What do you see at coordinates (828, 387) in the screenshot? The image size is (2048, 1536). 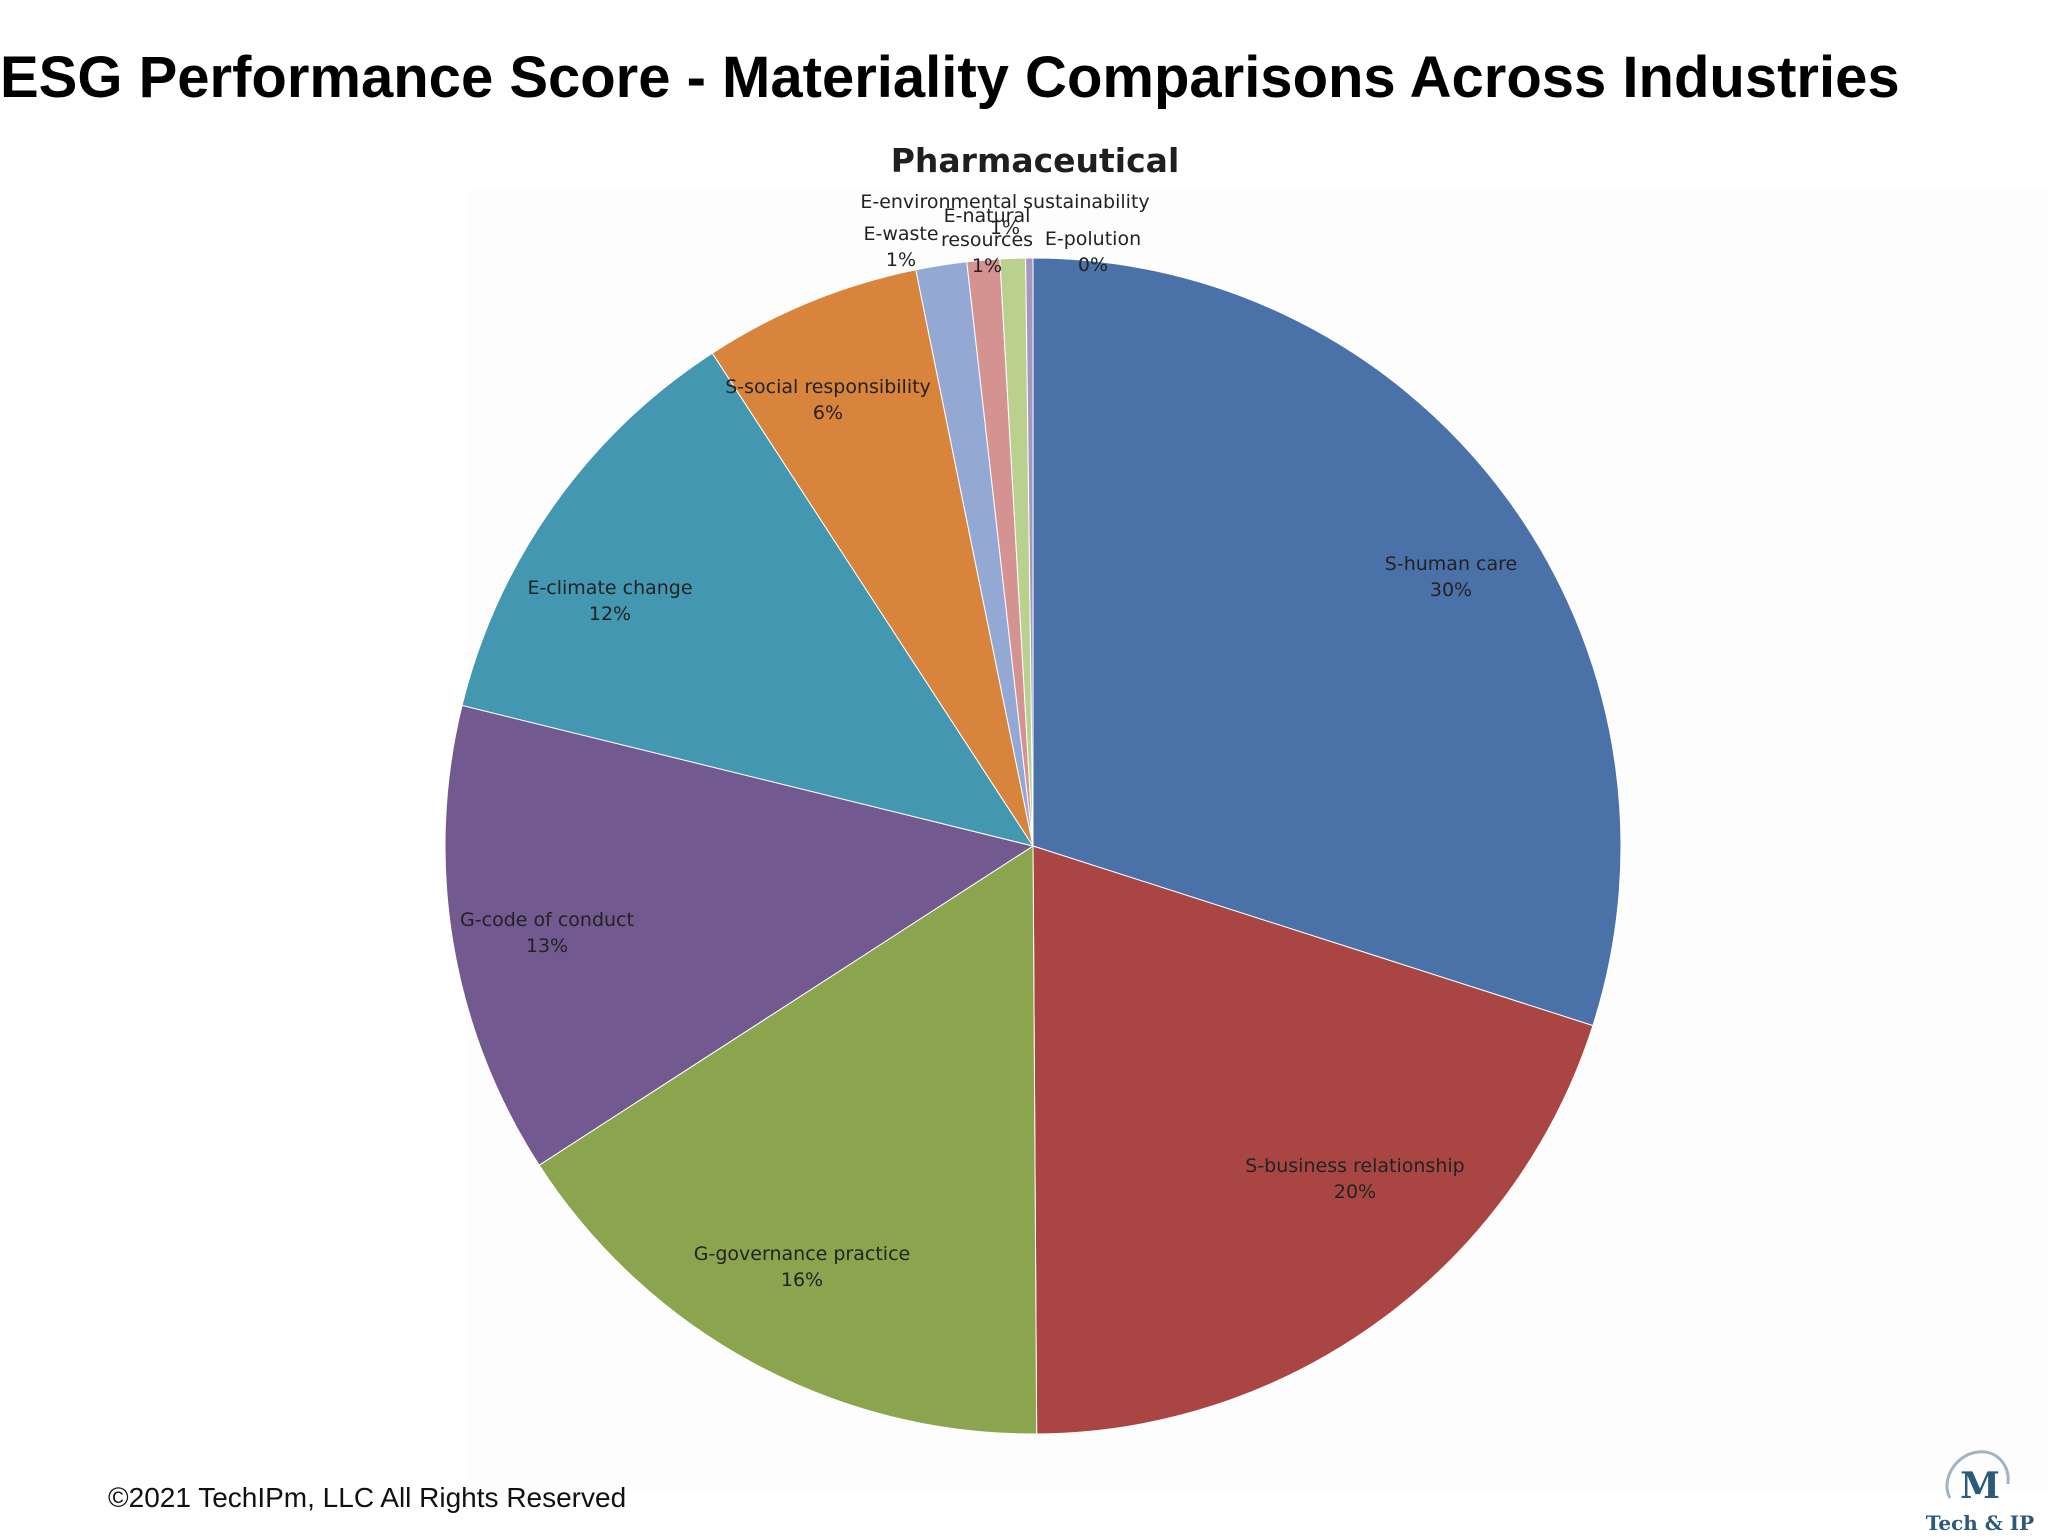 I see `slice-label-s-social-responsibility: S-social responsibility` at bounding box center [828, 387].